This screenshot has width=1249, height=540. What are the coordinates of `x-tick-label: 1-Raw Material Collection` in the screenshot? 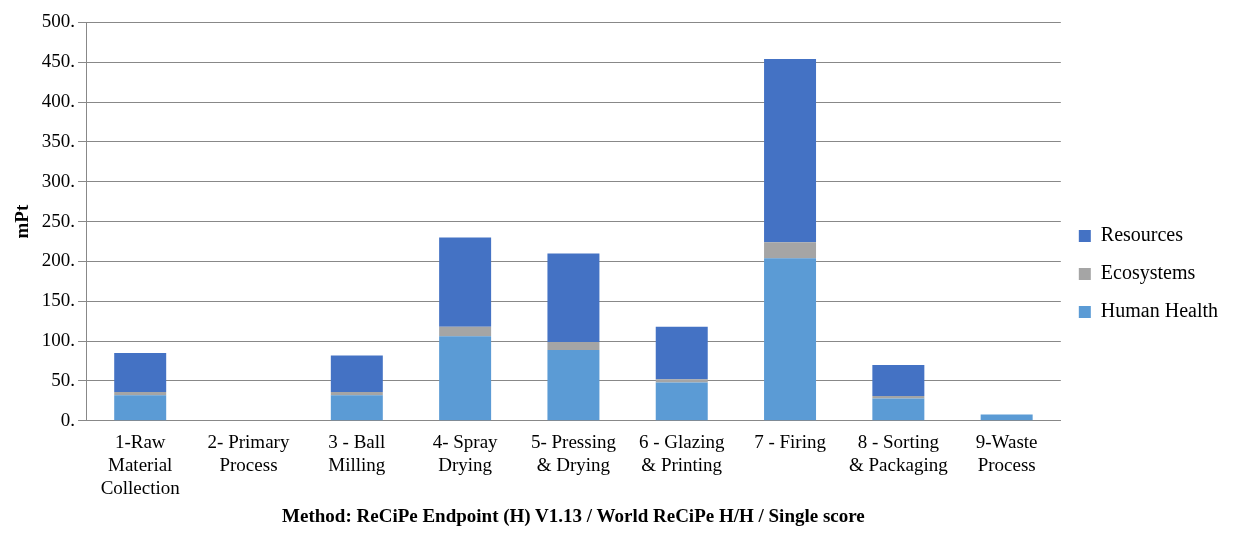 It's located at (140, 464).